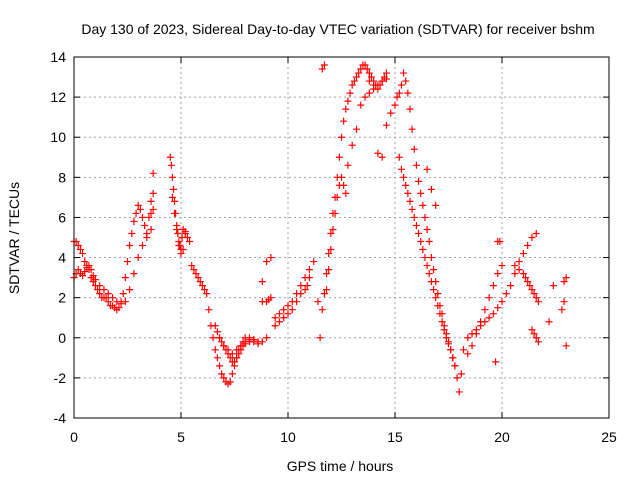  I want to click on x-tick-label: 0, so click(74, 437).